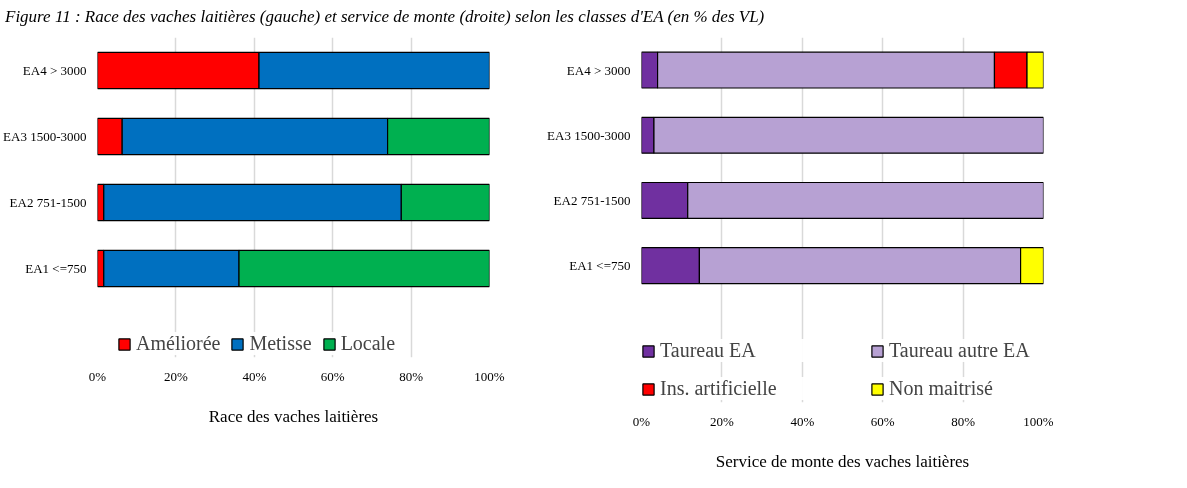  Describe the element at coordinates (708, 350) in the screenshot. I see `legend-label: Taureau EA` at that location.